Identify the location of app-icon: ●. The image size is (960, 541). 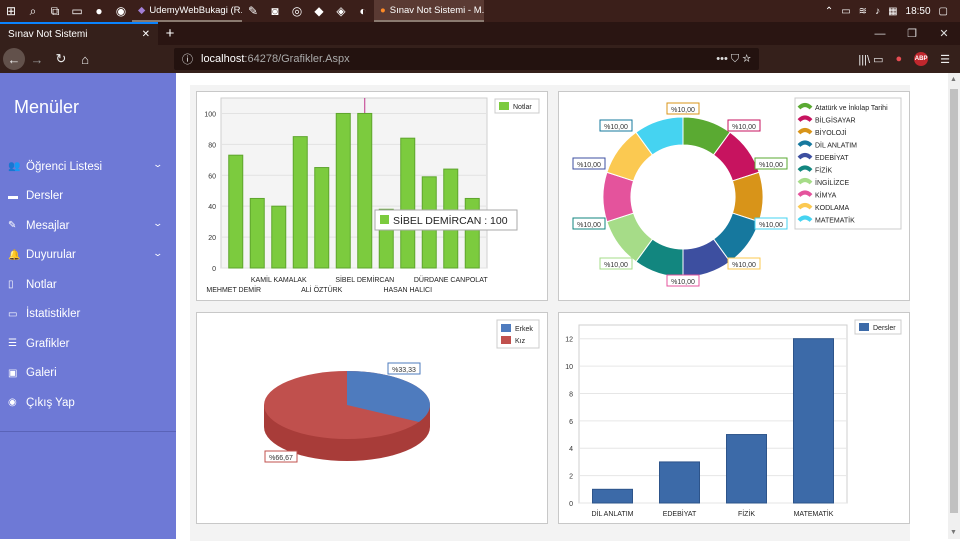
(99, 11).